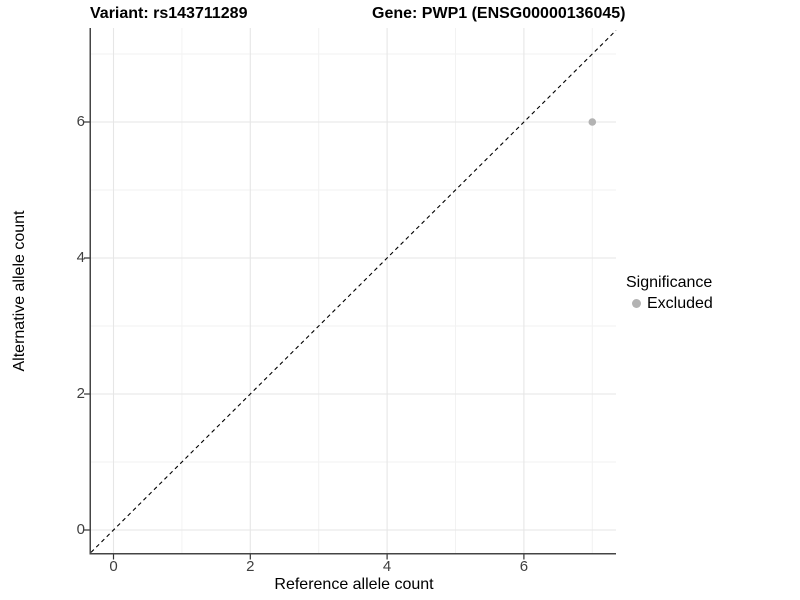 Image resolution: width=800 pixels, height=600 pixels. Describe the element at coordinates (169, 13) in the screenshot. I see `plot-title-variant: Variant: rs143711289` at that location.